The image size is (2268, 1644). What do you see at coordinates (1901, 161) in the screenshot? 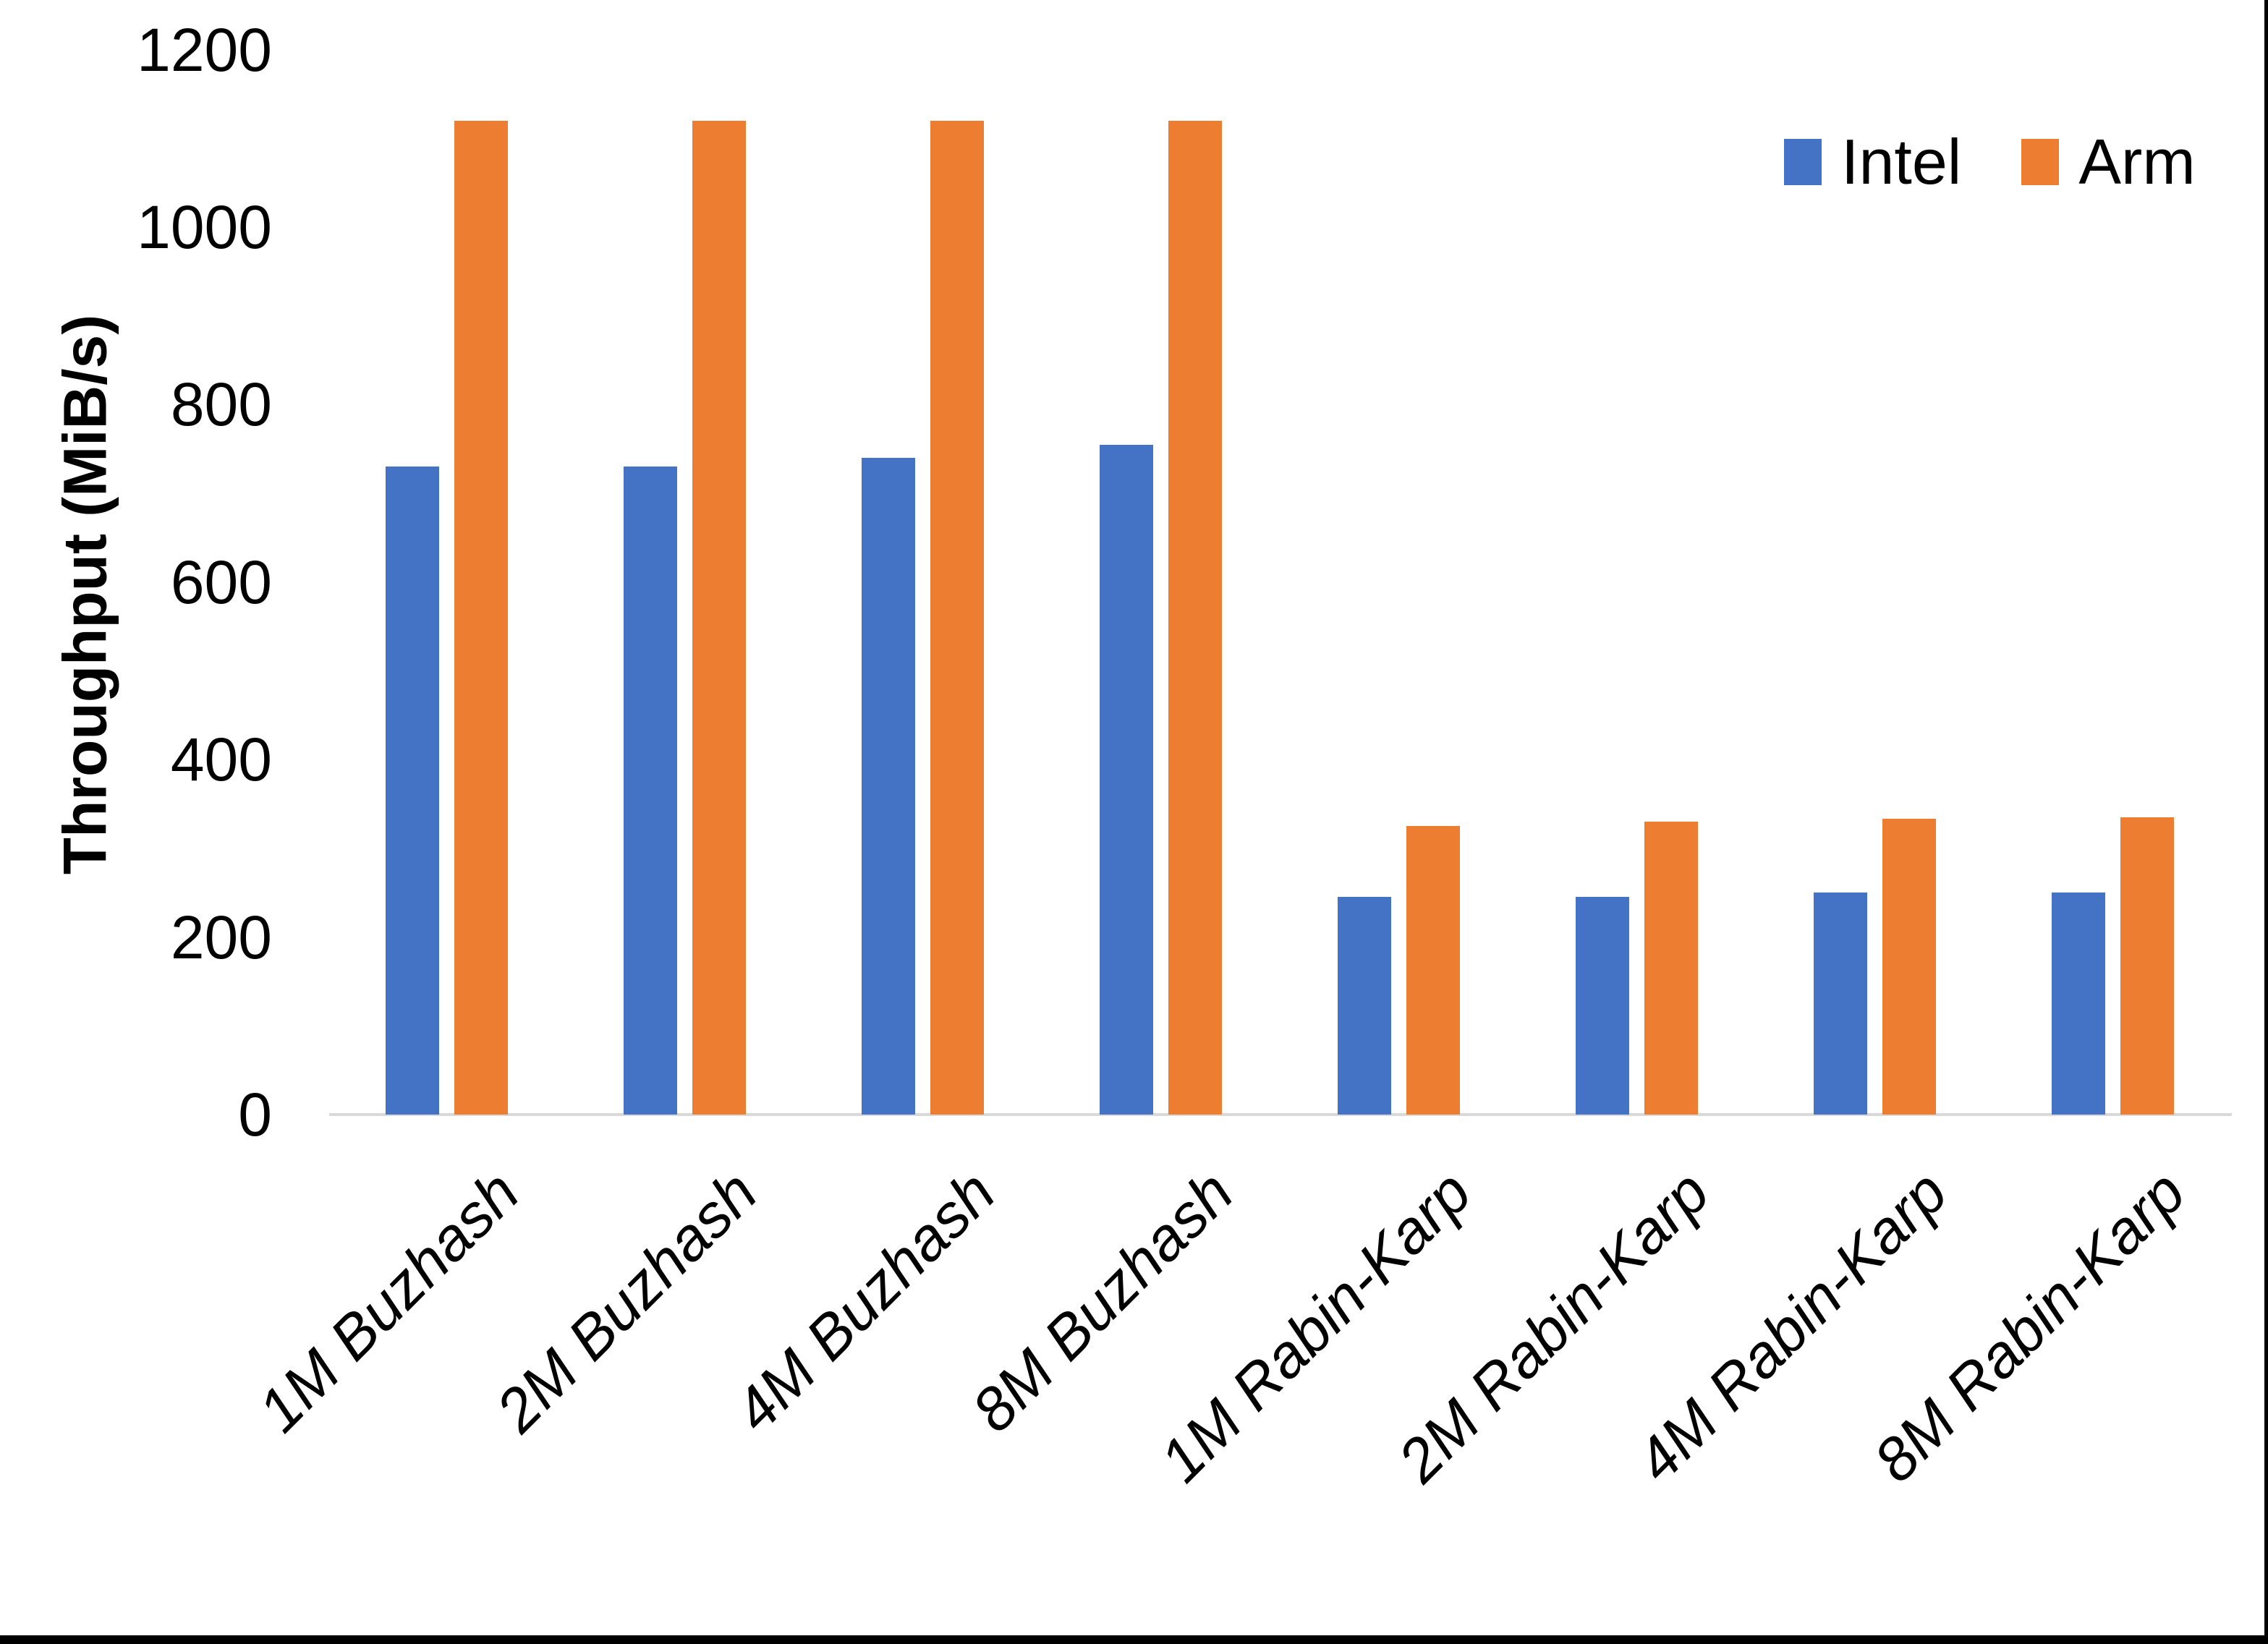
I see `legend-label: Intel` at bounding box center [1901, 161].